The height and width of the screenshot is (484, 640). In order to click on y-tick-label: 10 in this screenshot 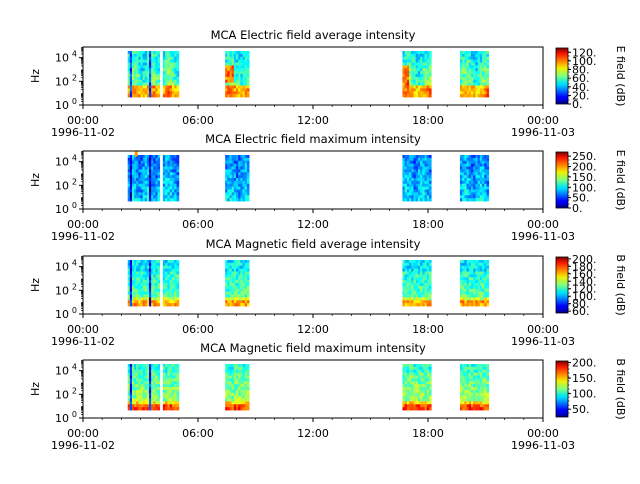, I will do `click(62, 209)`.